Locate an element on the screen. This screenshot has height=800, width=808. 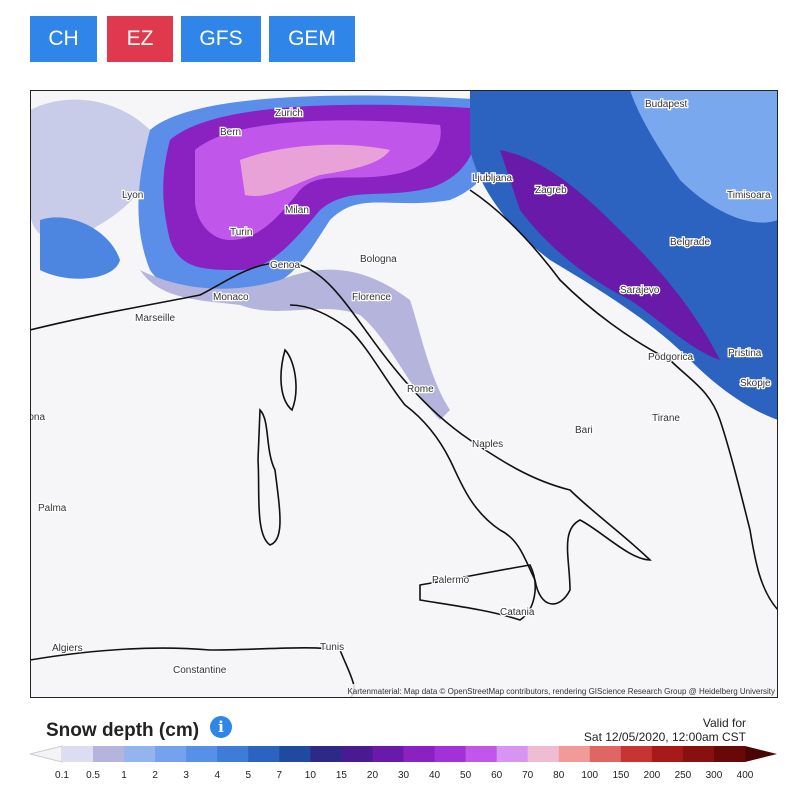
info-icon: i is located at coordinates (221, 727).